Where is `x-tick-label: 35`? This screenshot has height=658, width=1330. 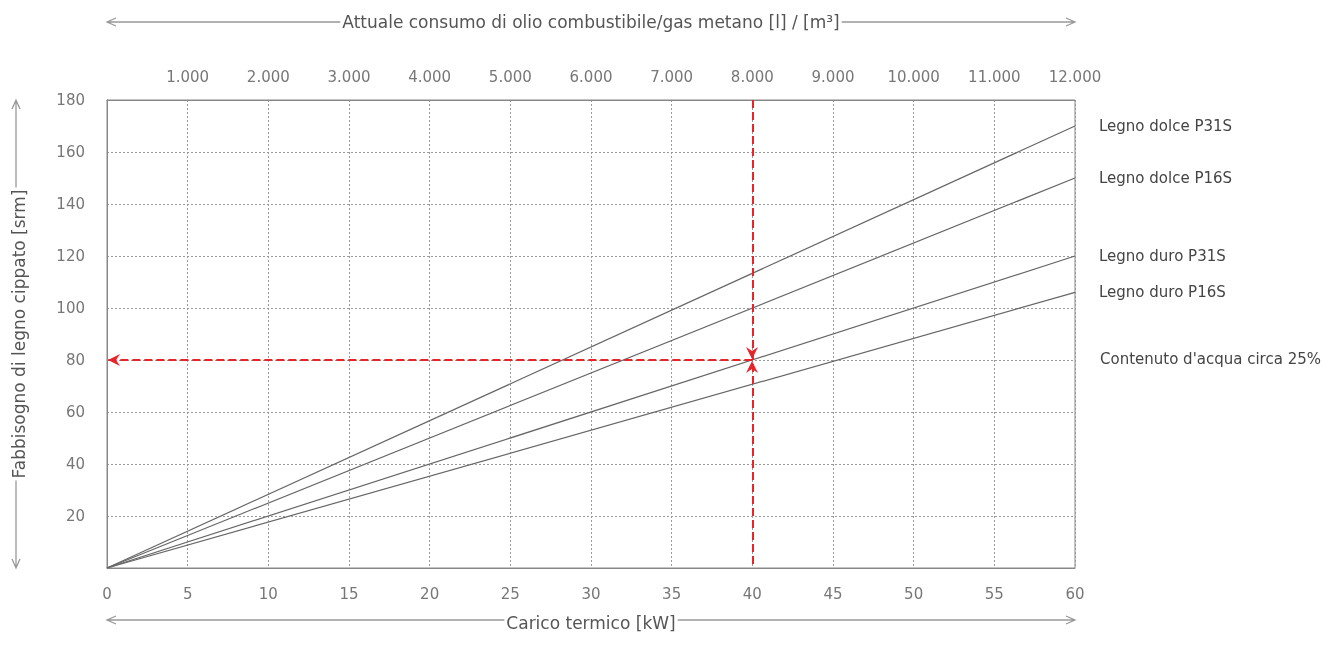 x-tick-label: 35 is located at coordinates (672, 593).